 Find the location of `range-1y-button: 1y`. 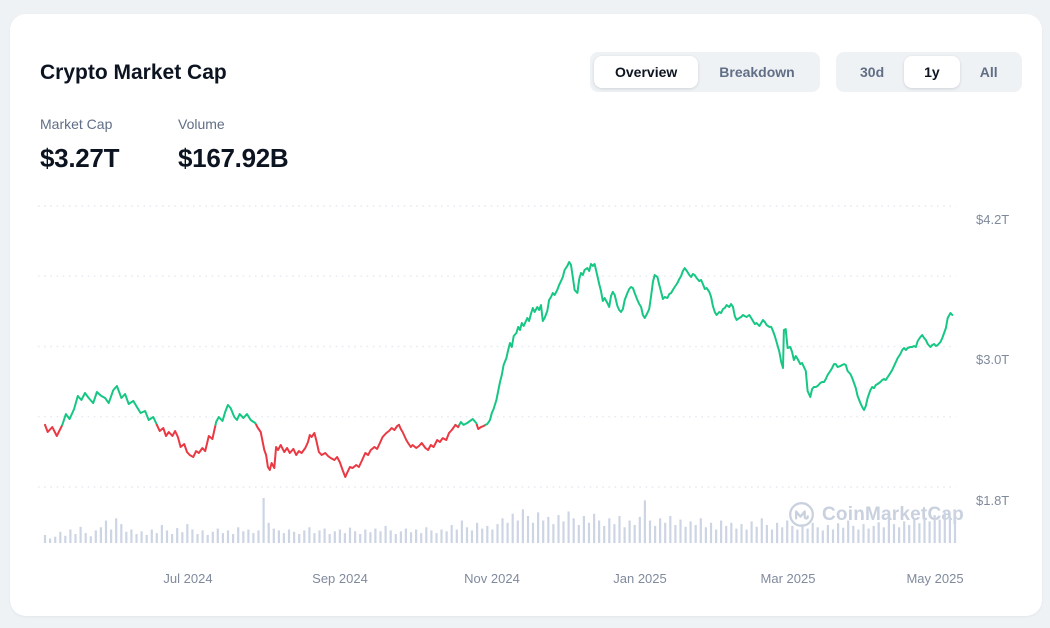

range-1y-button: 1y is located at coordinates (932, 72).